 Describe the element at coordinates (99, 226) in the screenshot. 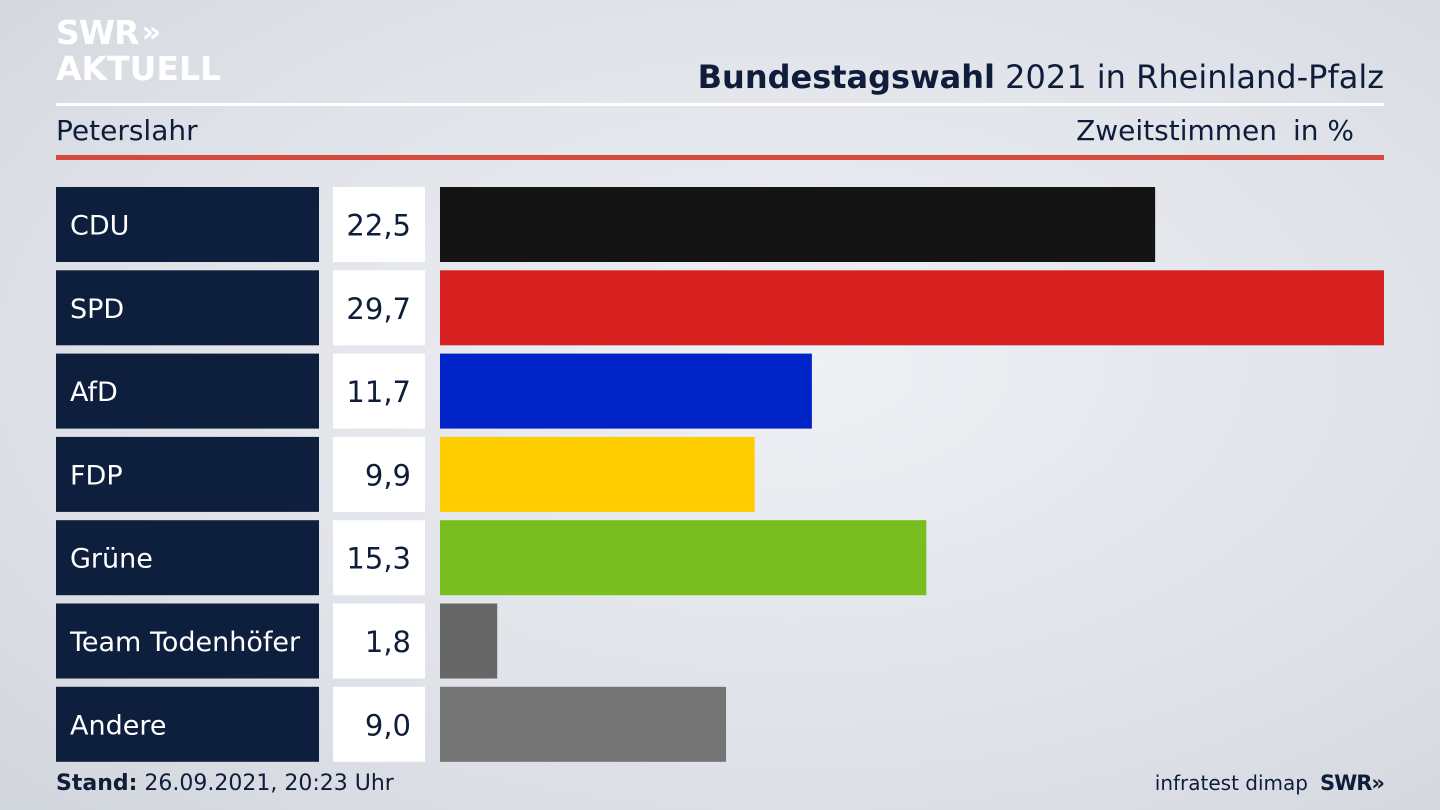

I see `party-label: CDU` at that location.